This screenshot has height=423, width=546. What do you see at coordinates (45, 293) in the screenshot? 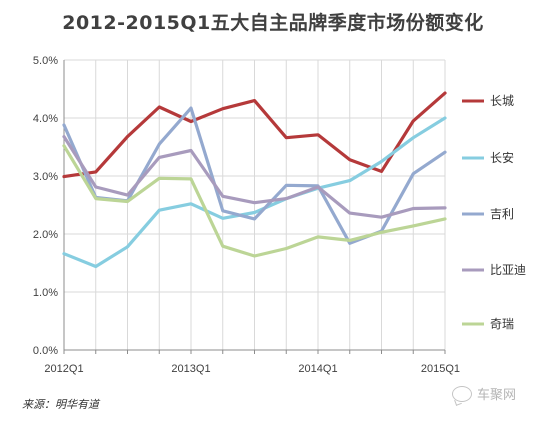
I see `y-tick-label: 1.0%` at bounding box center [45, 293].